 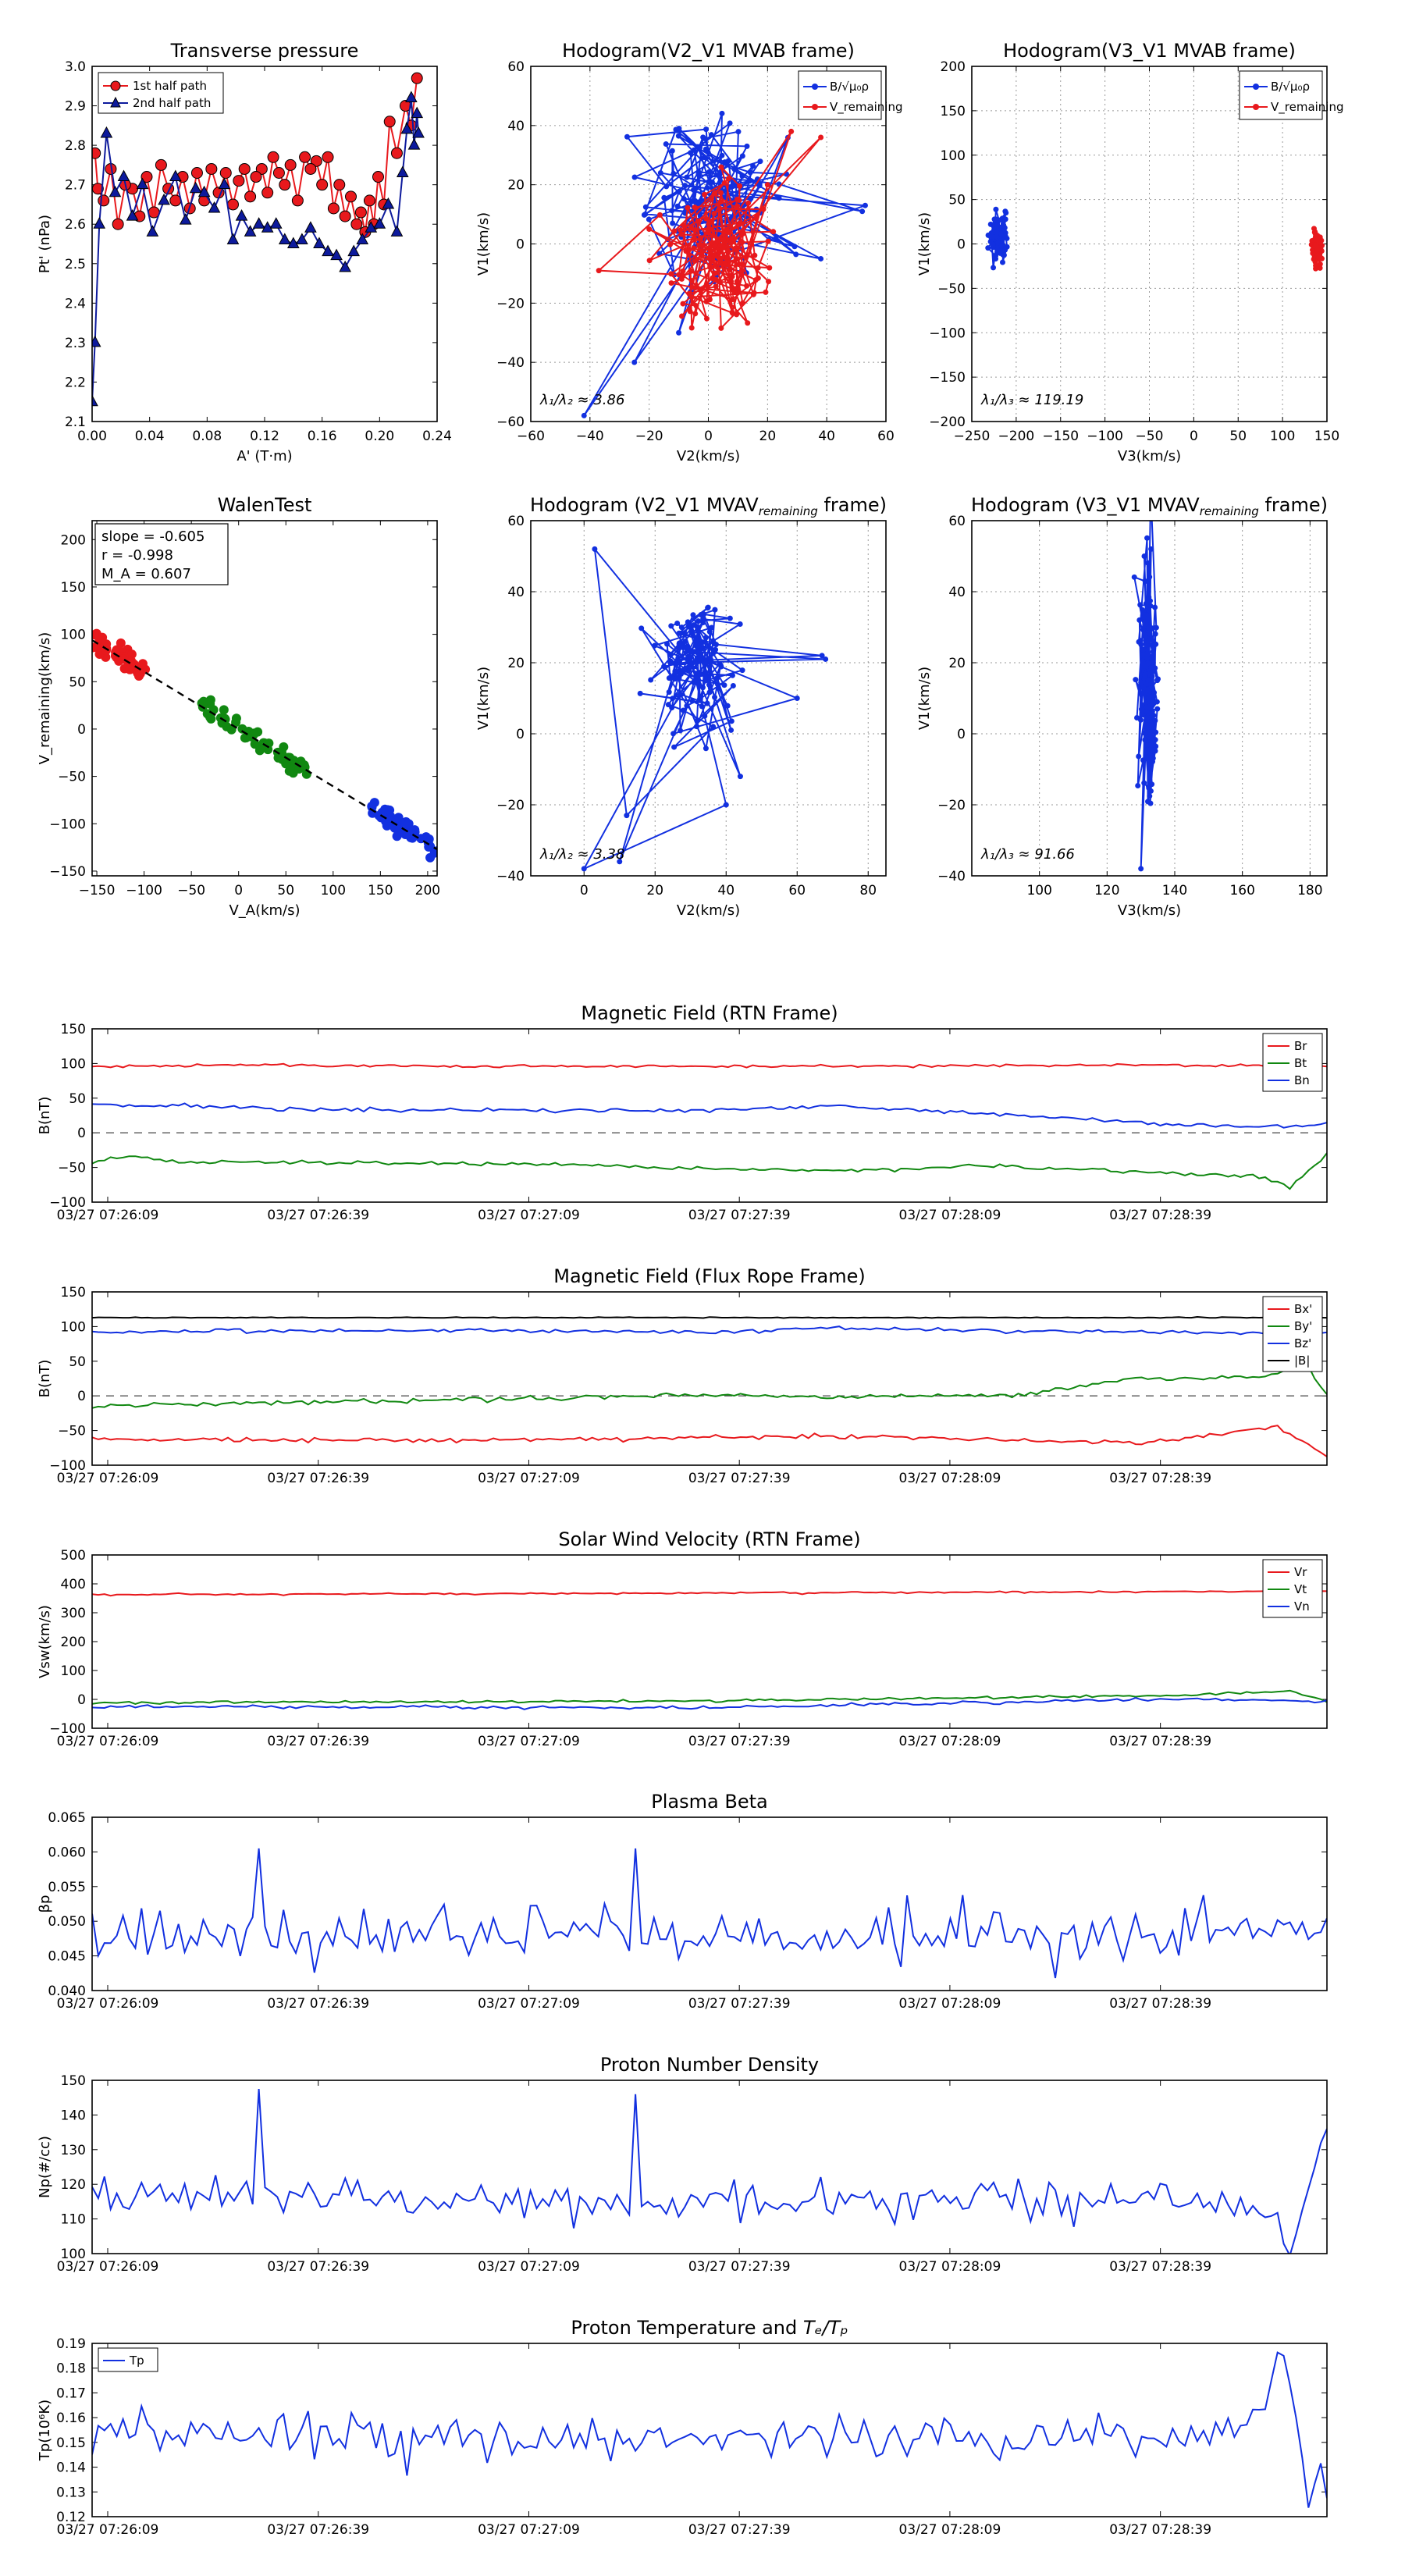 What do you see at coordinates (71, 2468) in the screenshot?
I see `y-tick-label: 0.14` at bounding box center [71, 2468].